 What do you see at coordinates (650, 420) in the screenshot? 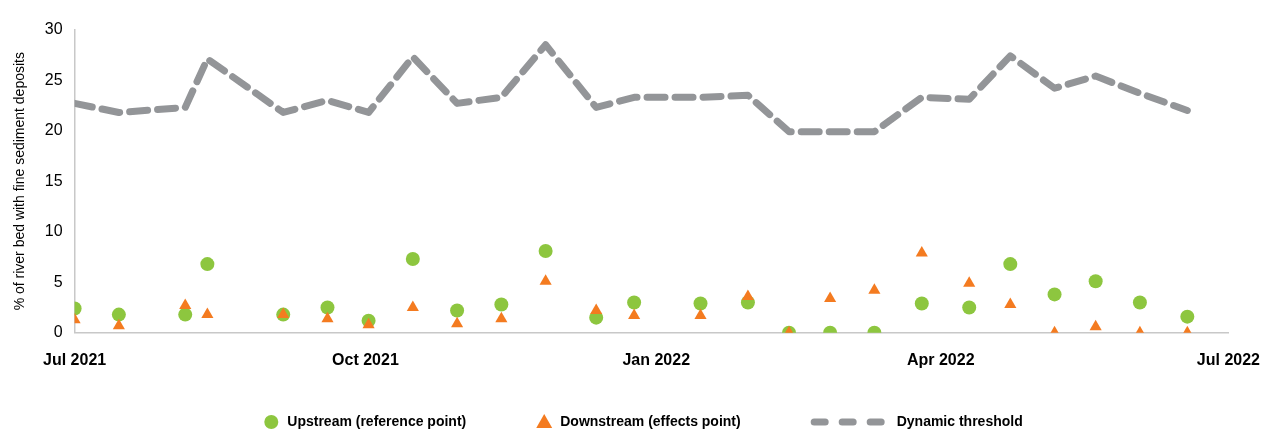
I see `legend-label: Downstream (effects point)` at bounding box center [650, 420].